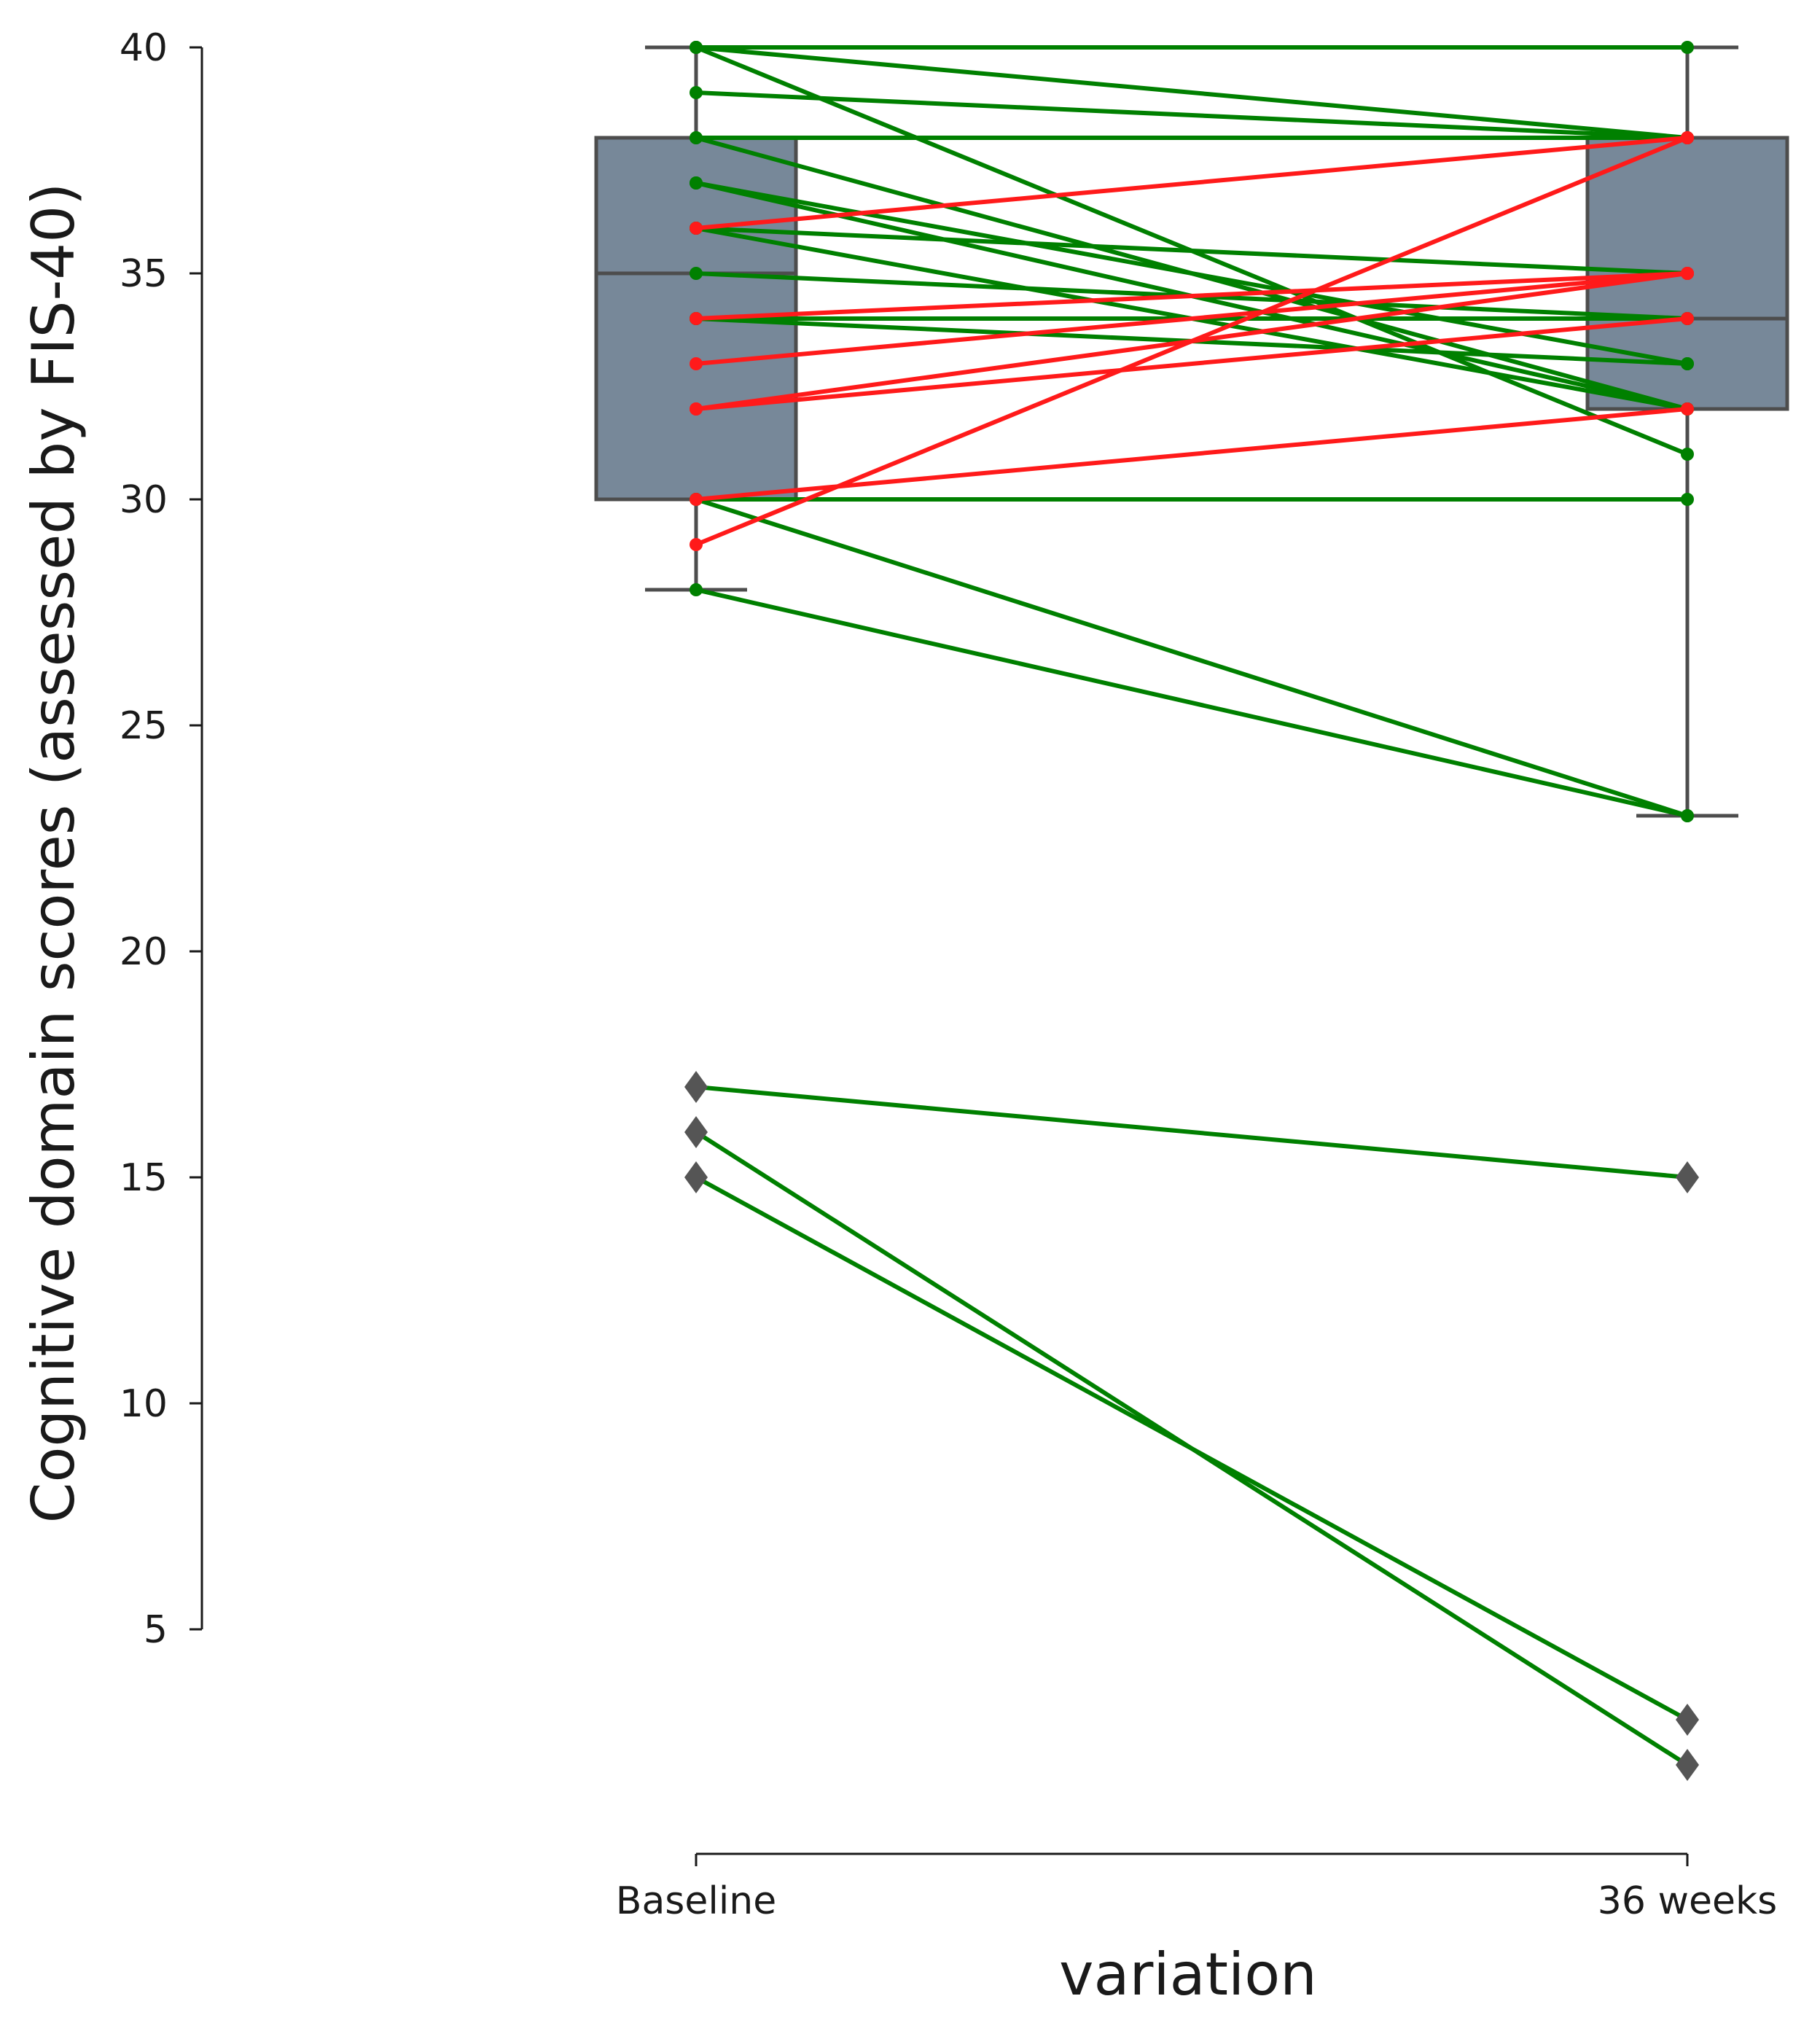 The width and height of the screenshot is (1820, 2031). I want to click on x-axis-title: variation, so click(1188, 1974).